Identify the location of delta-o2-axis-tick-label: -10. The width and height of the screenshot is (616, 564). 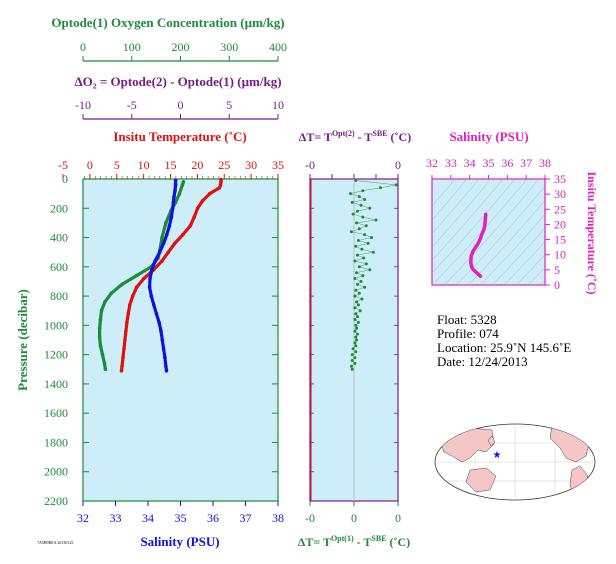
(83, 105).